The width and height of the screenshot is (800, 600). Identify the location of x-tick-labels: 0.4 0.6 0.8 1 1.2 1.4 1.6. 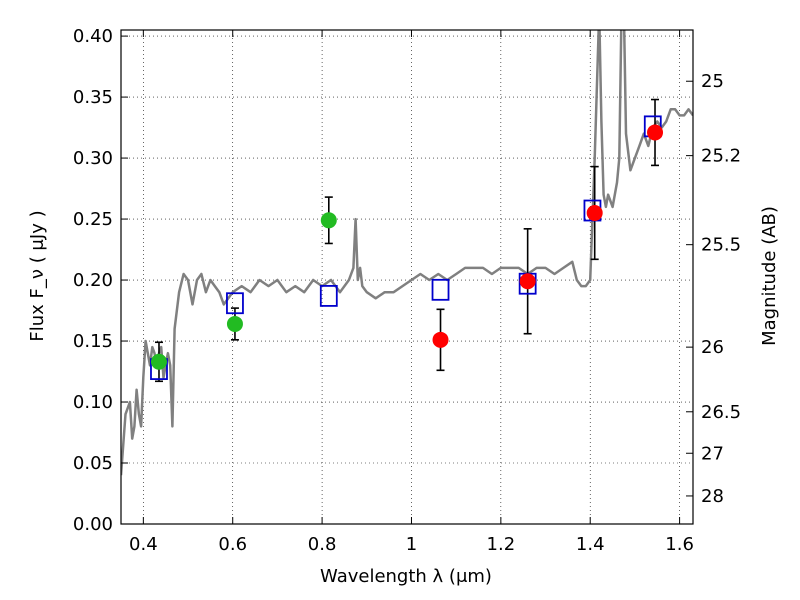
(411, 544).